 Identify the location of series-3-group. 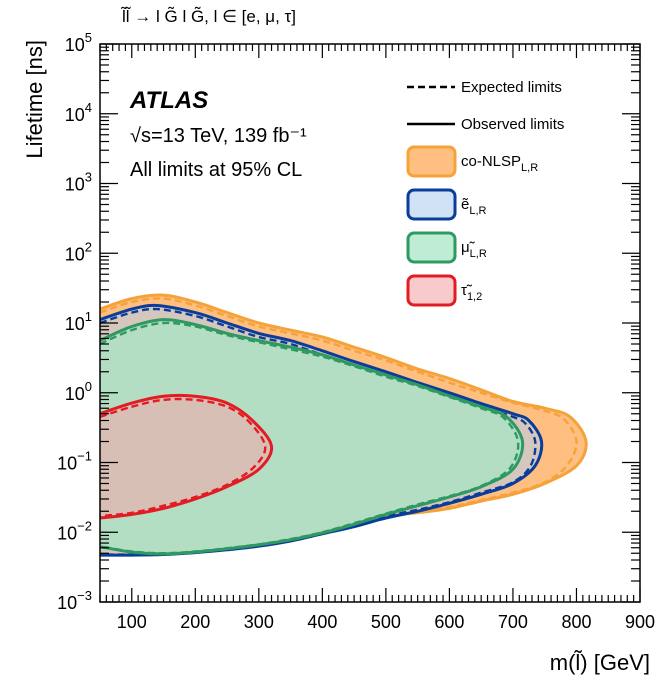
(187, 456).